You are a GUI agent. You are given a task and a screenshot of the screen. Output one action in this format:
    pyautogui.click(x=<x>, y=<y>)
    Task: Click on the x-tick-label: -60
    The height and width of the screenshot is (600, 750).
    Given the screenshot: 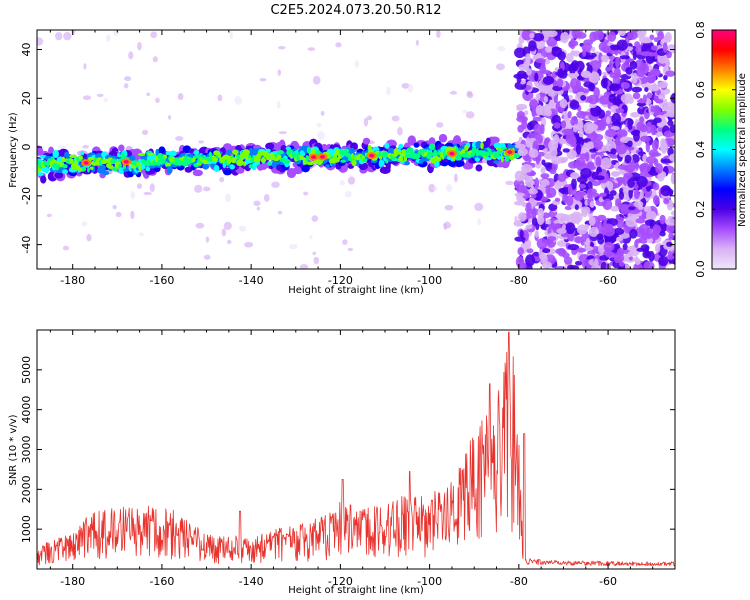 What is the action you would take?
    pyautogui.click(x=608, y=581)
    